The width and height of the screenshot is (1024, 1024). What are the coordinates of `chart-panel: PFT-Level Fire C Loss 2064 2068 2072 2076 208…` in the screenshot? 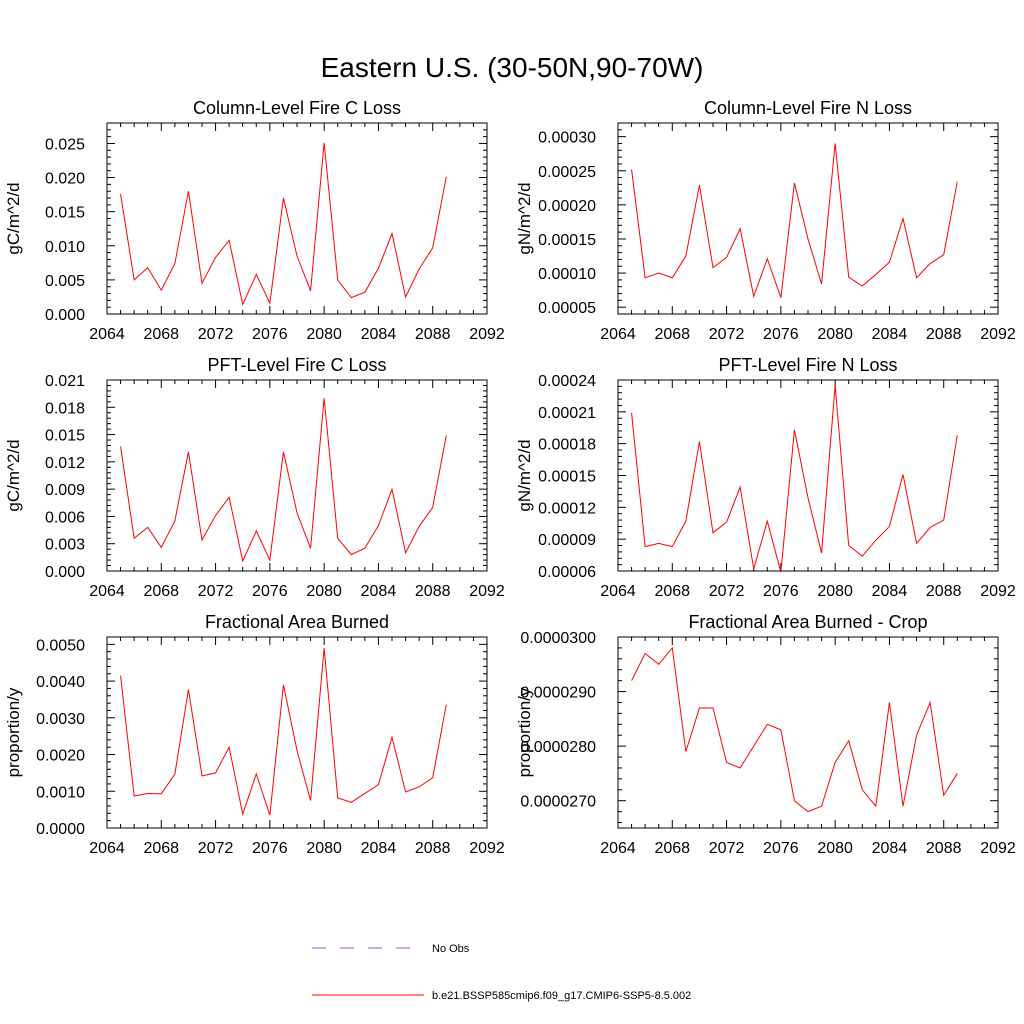 It's located at (254, 477).